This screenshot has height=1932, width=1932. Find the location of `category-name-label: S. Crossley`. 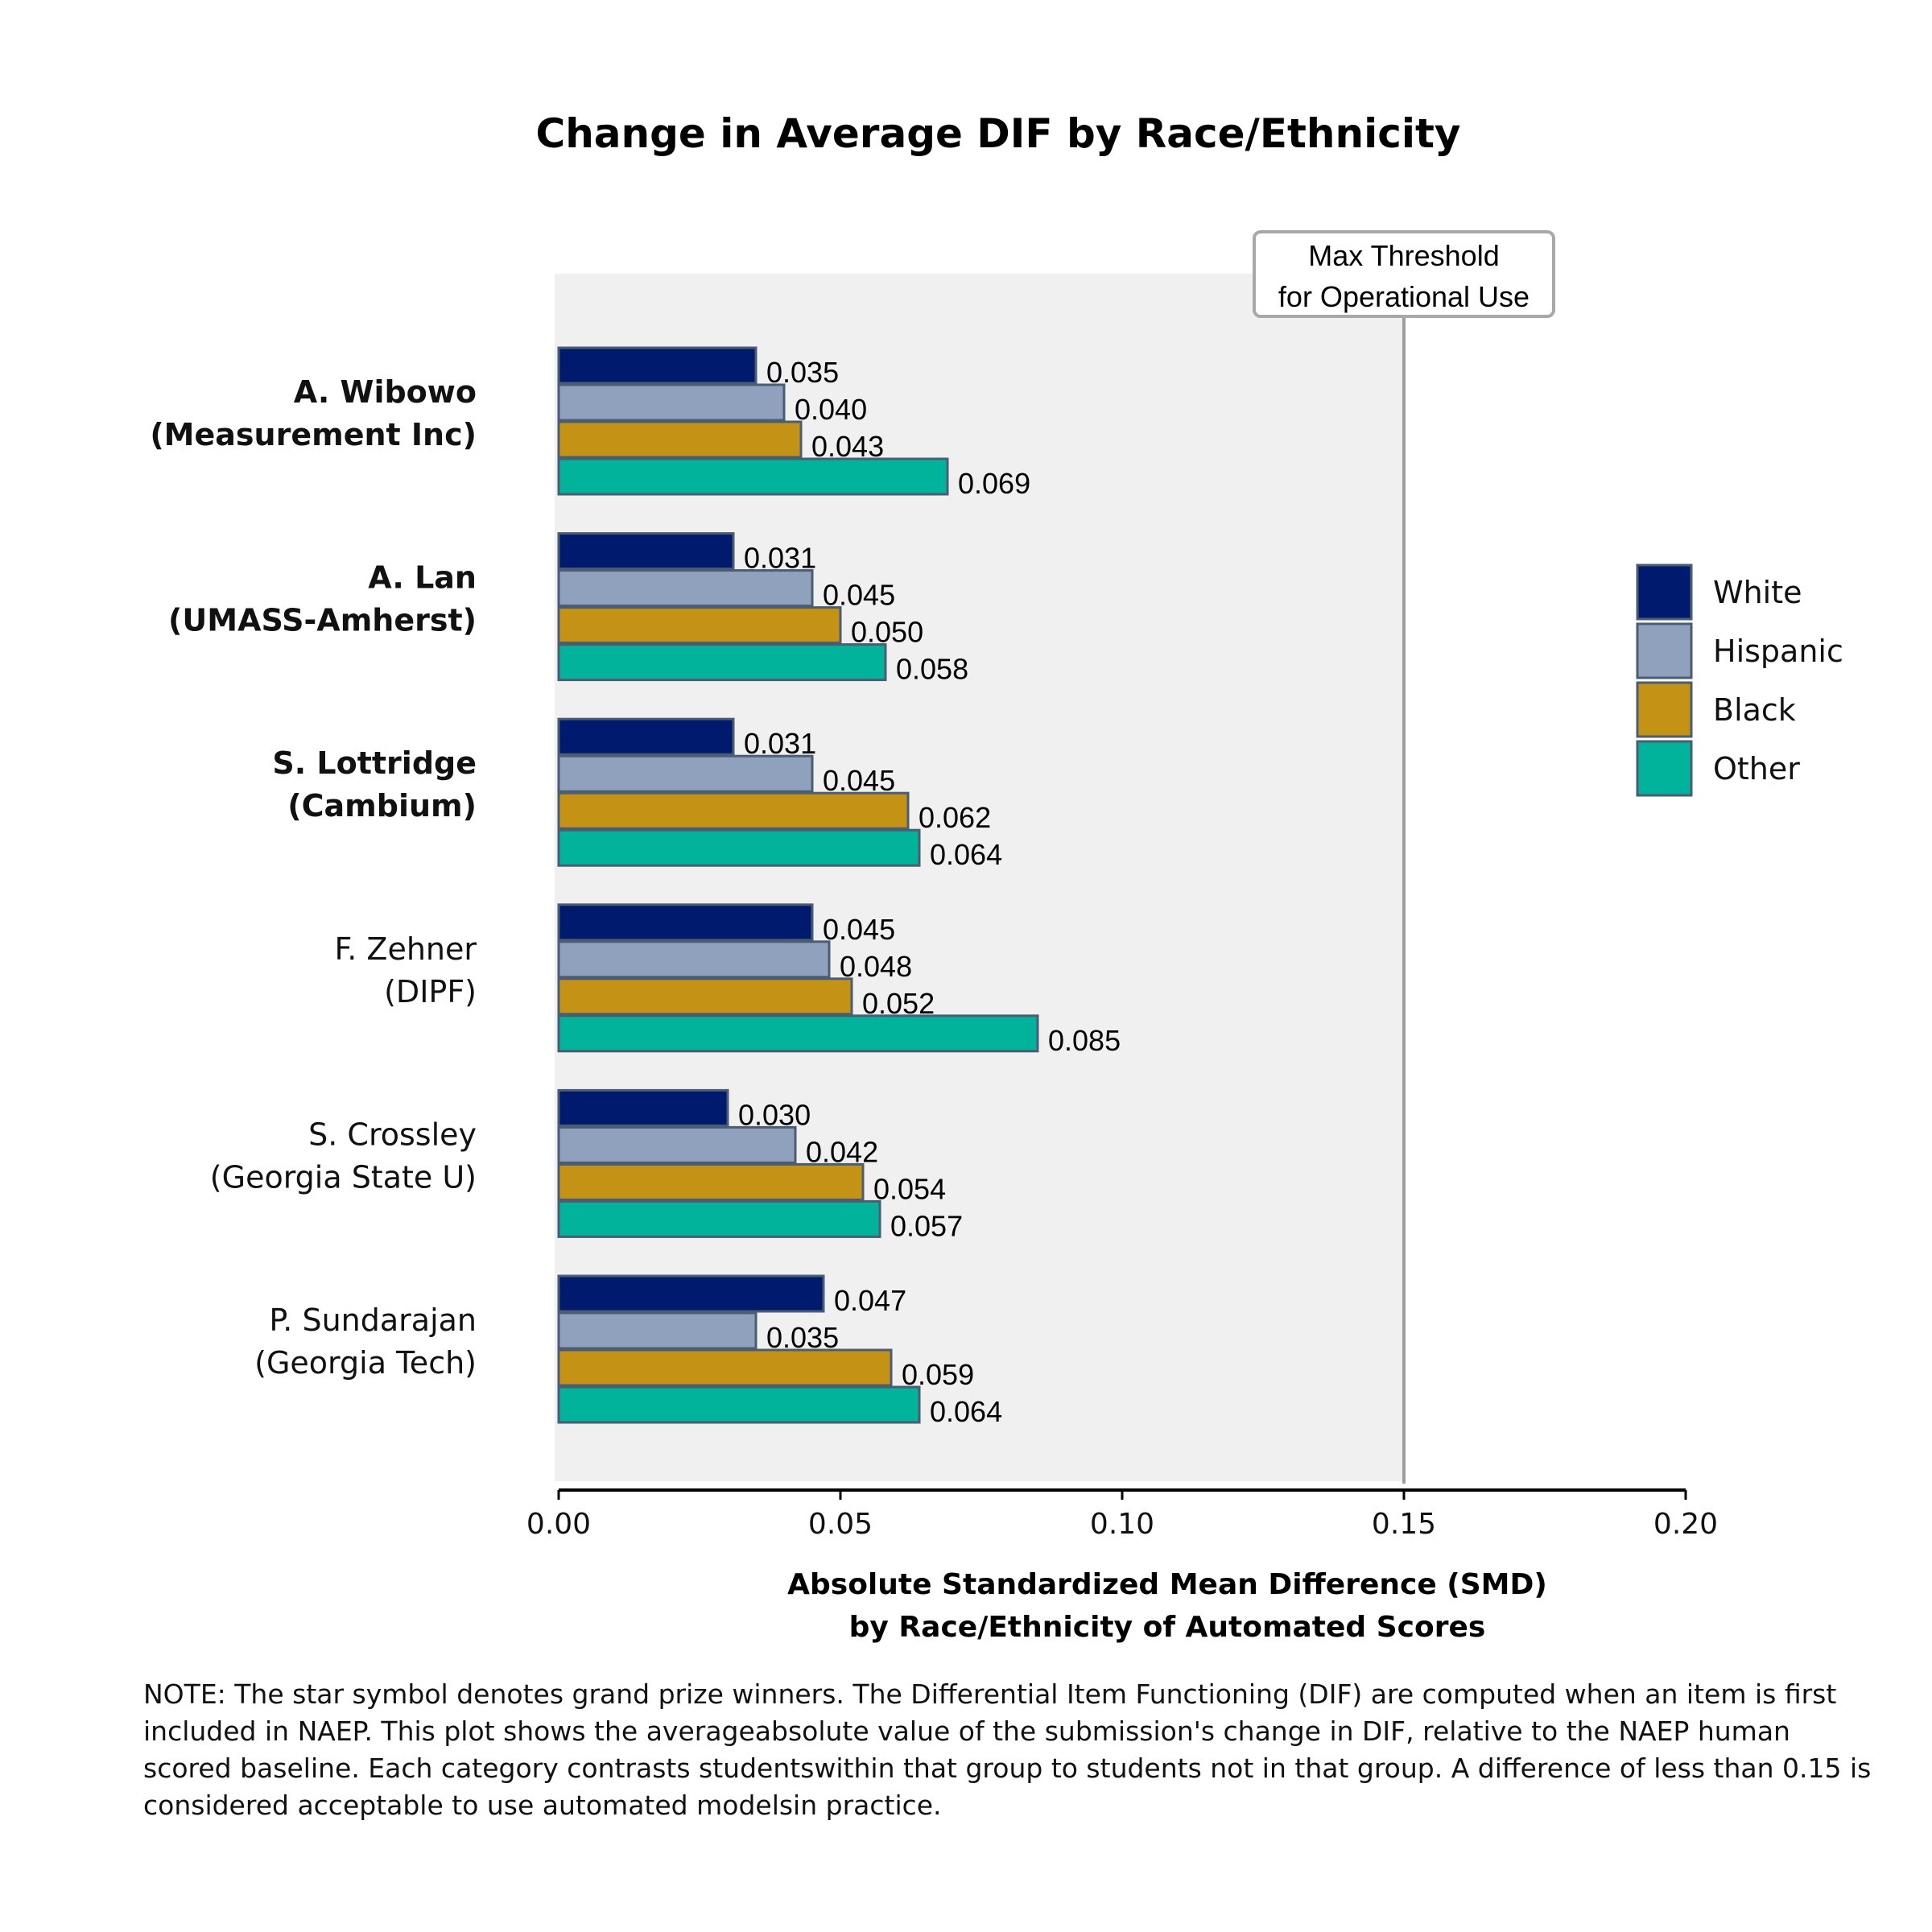

category-name-label: S. Crossley is located at coordinates (392, 1134).